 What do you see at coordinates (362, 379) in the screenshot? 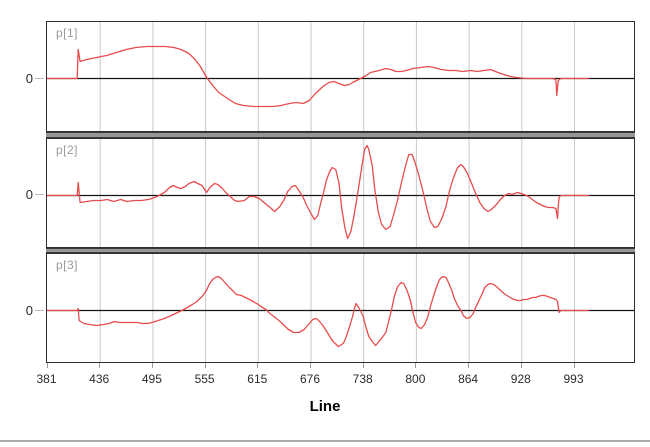
I see `tick-label-738: 738` at bounding box center [362, 379].